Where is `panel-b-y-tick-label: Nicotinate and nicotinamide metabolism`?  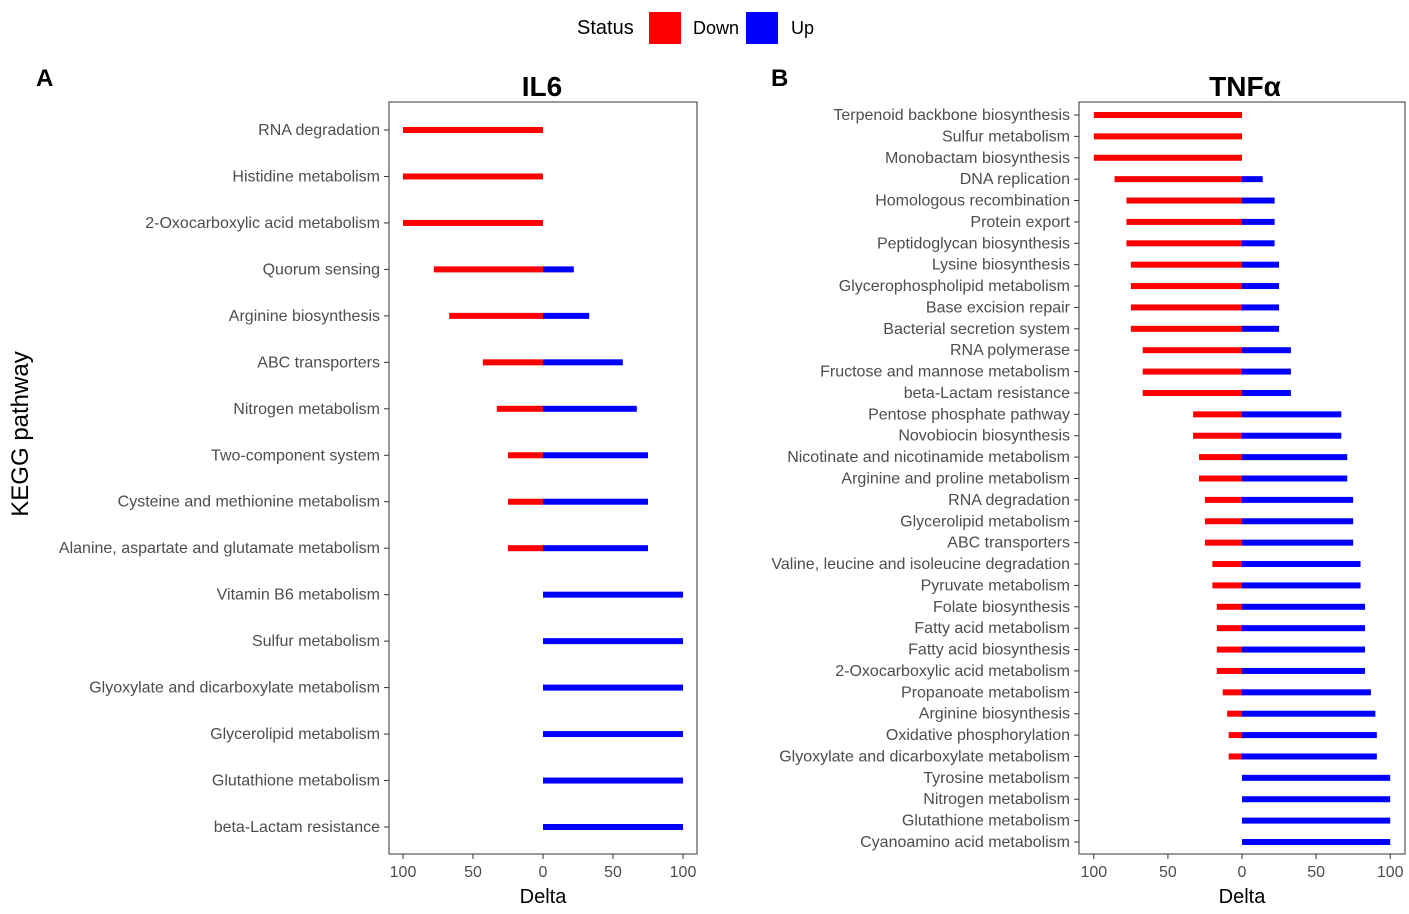
panel-b-y-tick-label: Nicotinate and nicotinamide metabolism is located at coordinates (928, 457).